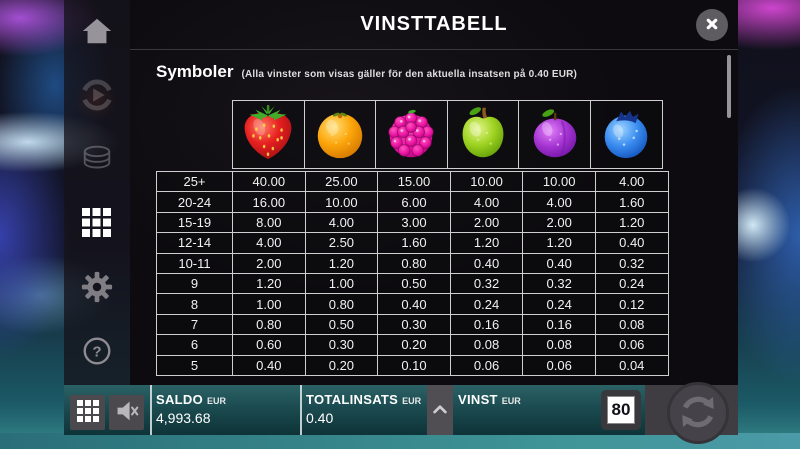 The width and height of the screenshot is (800, 449). I want to click on home-button, so click(97, 32).